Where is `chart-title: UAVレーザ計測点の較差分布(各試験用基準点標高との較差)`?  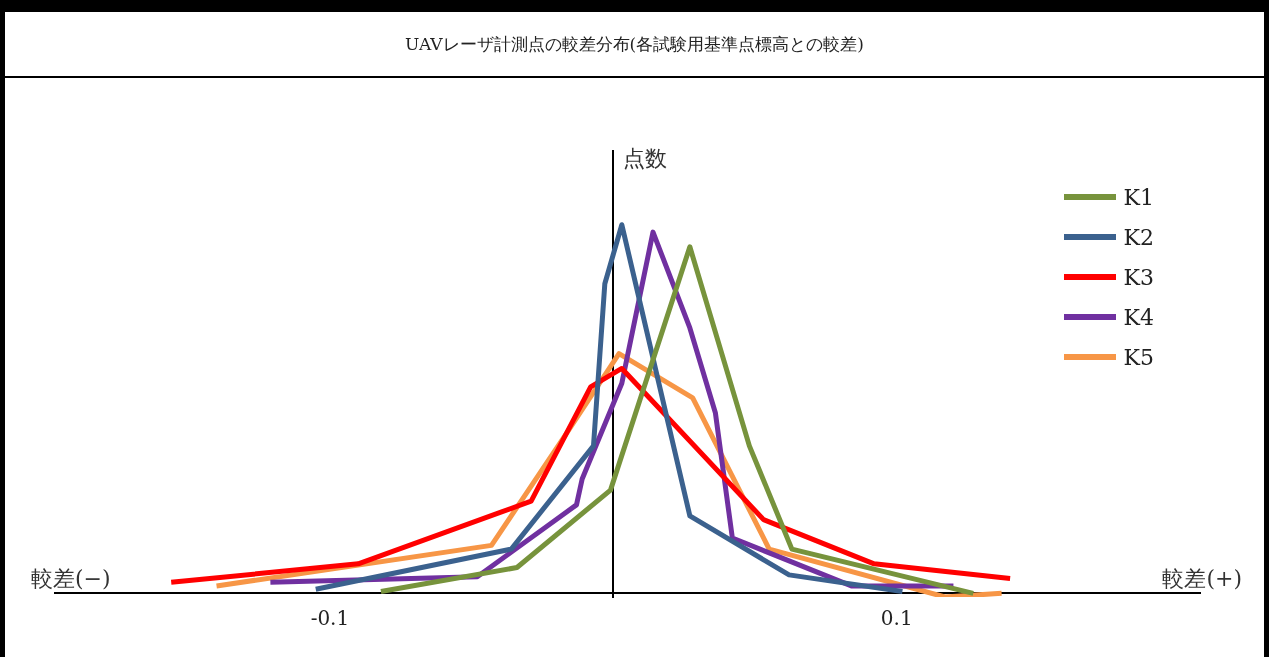 chart-title: UAVレーザ計測点の較差分布(各試験用基準点標高との較差) is located at coordinates (634, 45).